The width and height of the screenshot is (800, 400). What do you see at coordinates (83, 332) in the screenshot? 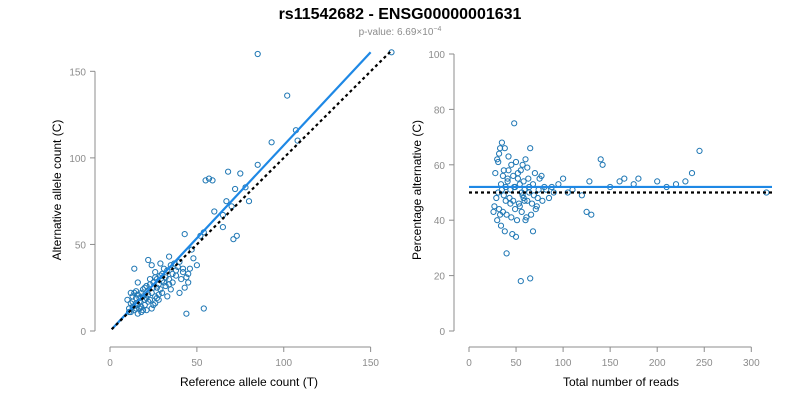
I see `y-tick-label: 0` at bounding box center [83, 332].